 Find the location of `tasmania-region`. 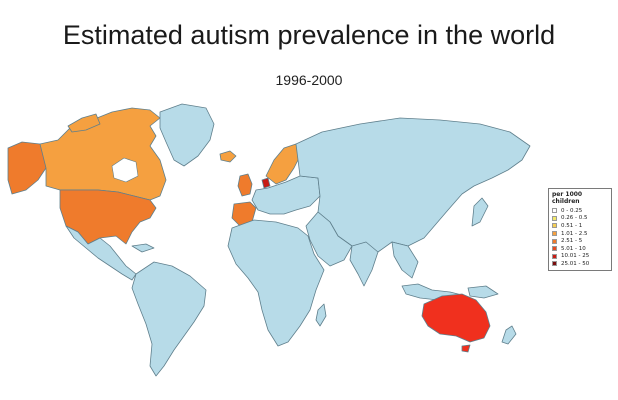

tasmania-region is located at coordinates (466, 348).